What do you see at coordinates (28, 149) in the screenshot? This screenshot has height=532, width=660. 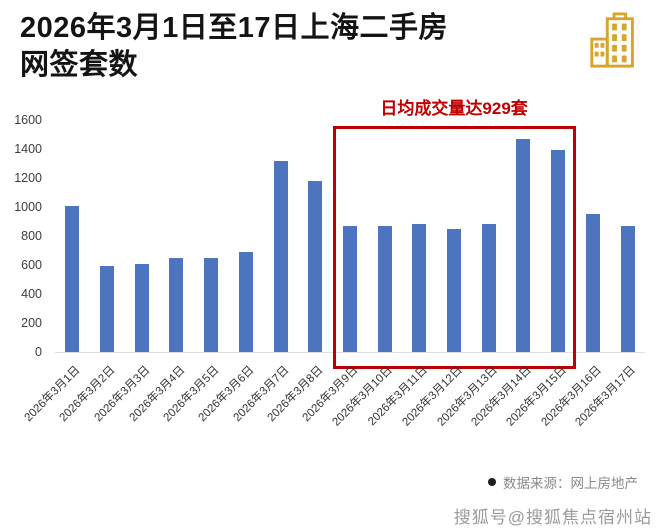 I see `y-tick-label: 1400` at bounding box center [28, 149].